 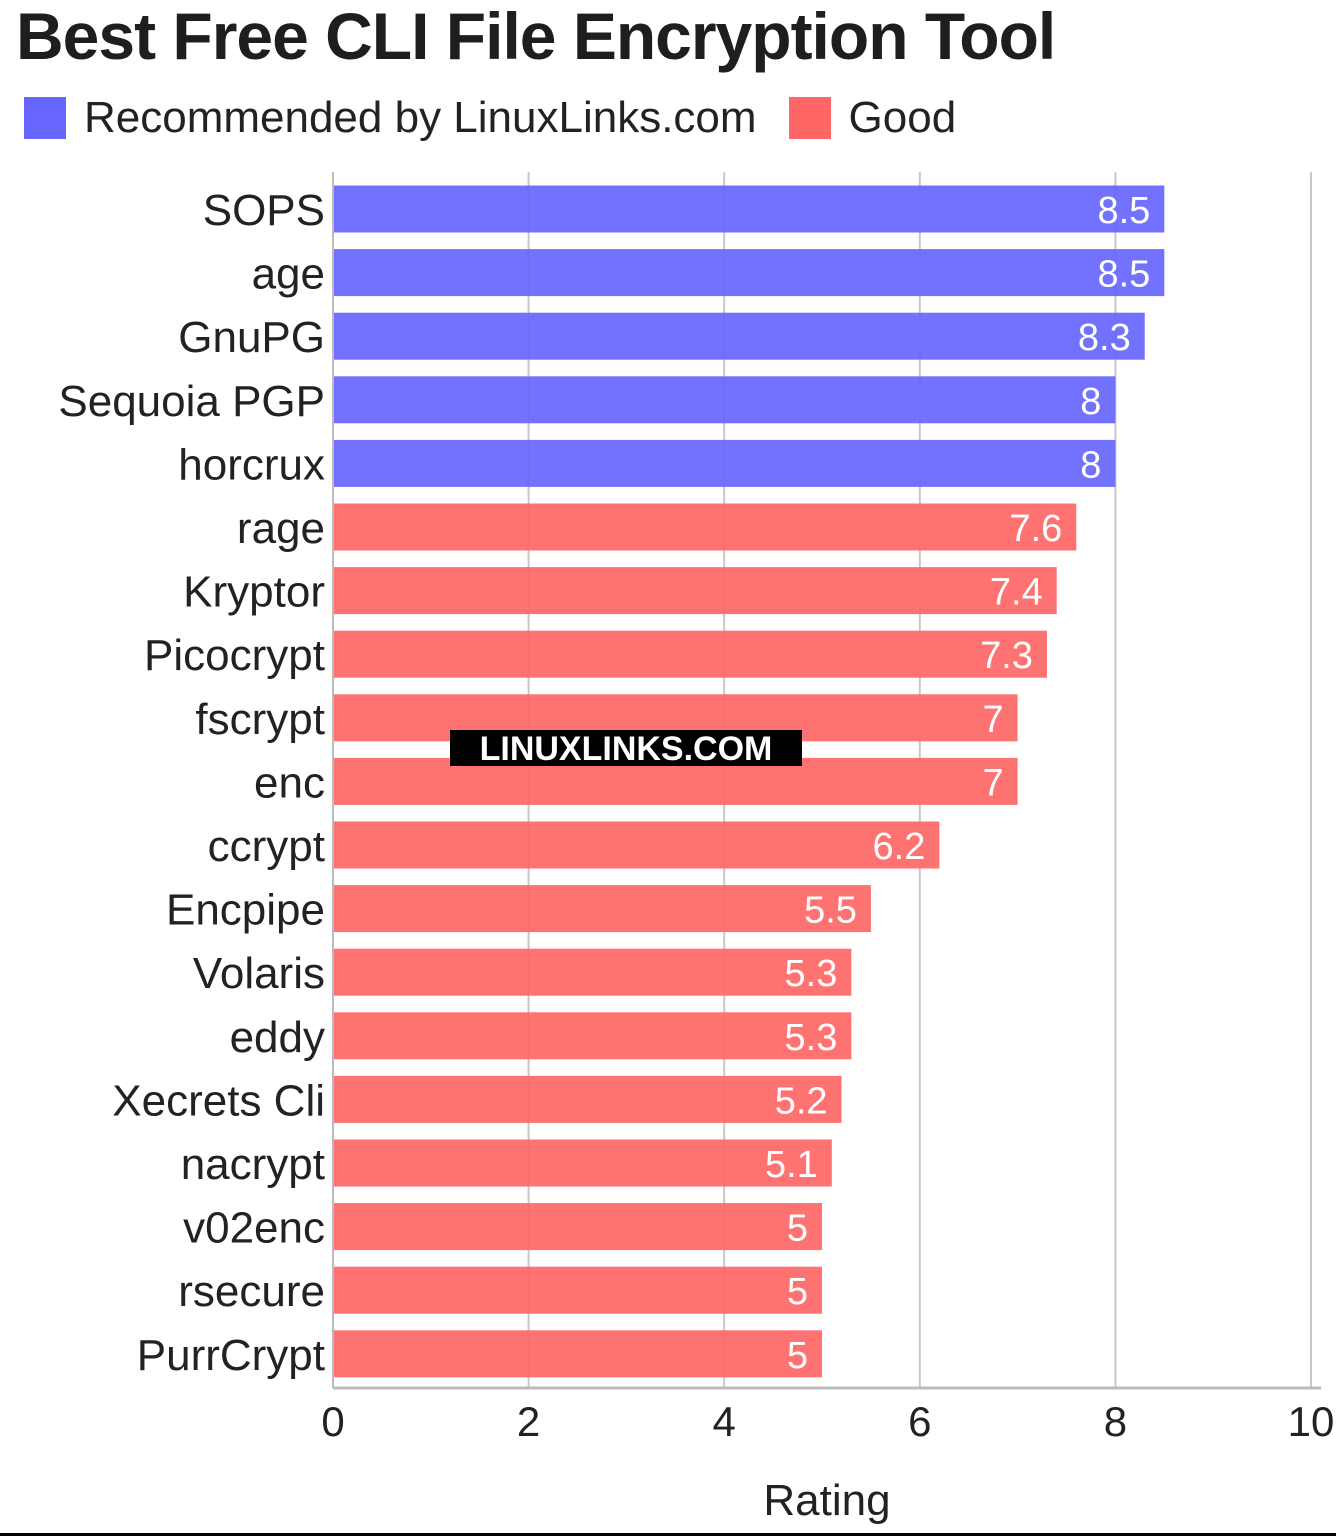 I want to click on data-label-6: 7.4, so click(x=1016, y=593).